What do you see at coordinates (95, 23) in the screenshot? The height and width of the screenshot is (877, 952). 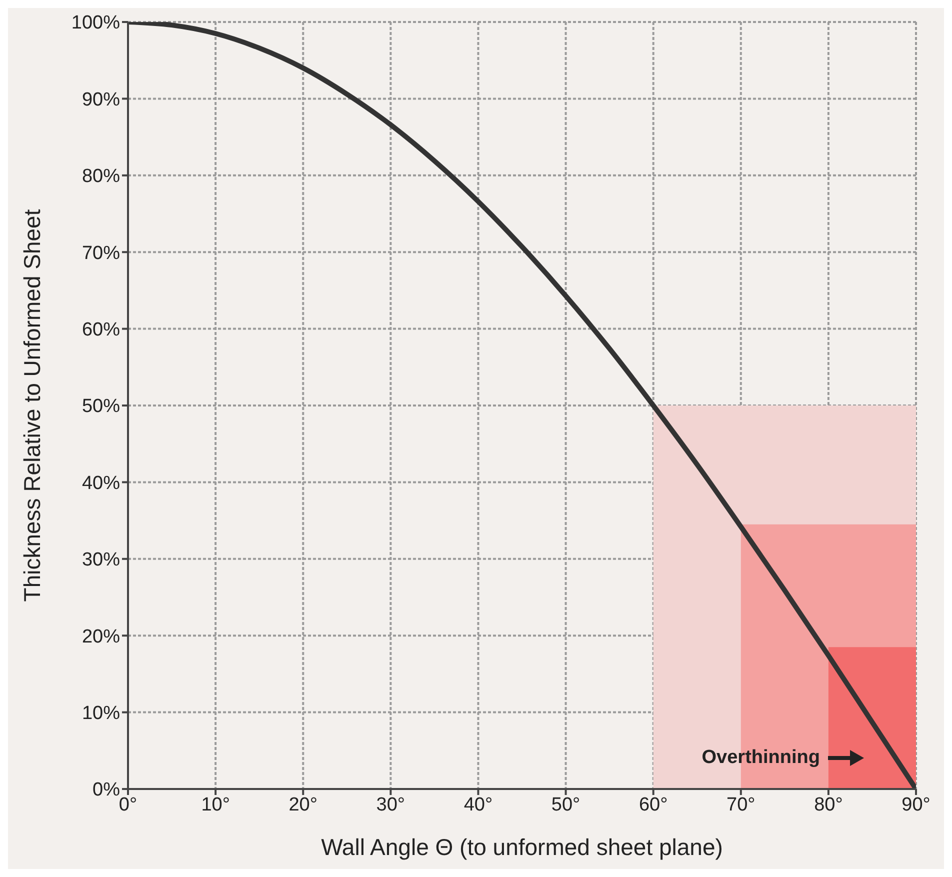 I see `y-tick-label: 100%` at bounding box center [95, 23].